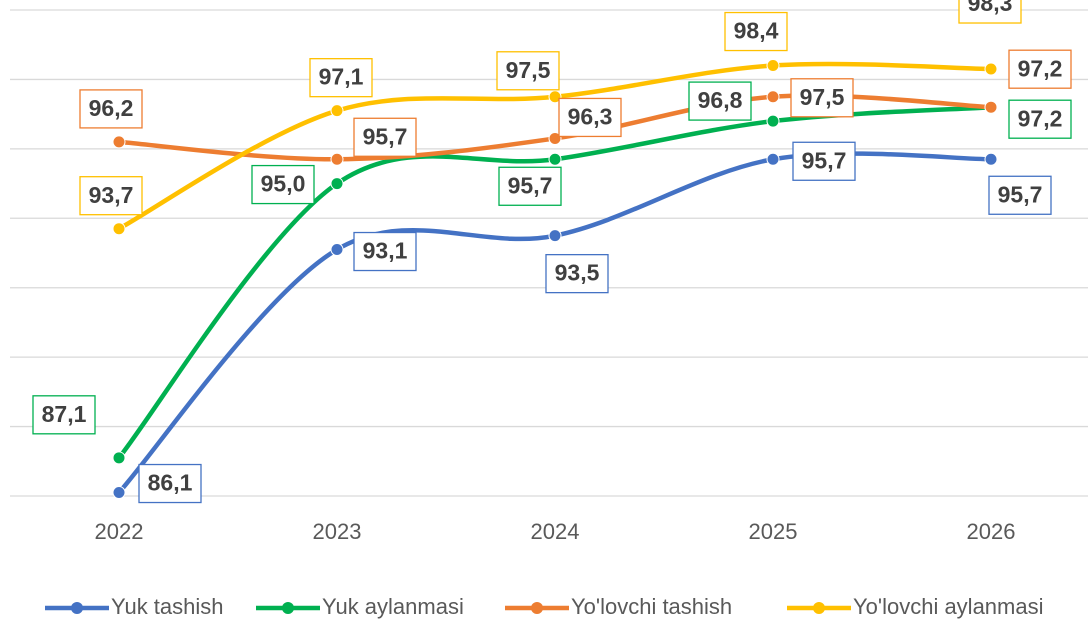 This screenshot has width=1088, height=625. I want to click on x-tick-label: 2025, so click(773, 531).